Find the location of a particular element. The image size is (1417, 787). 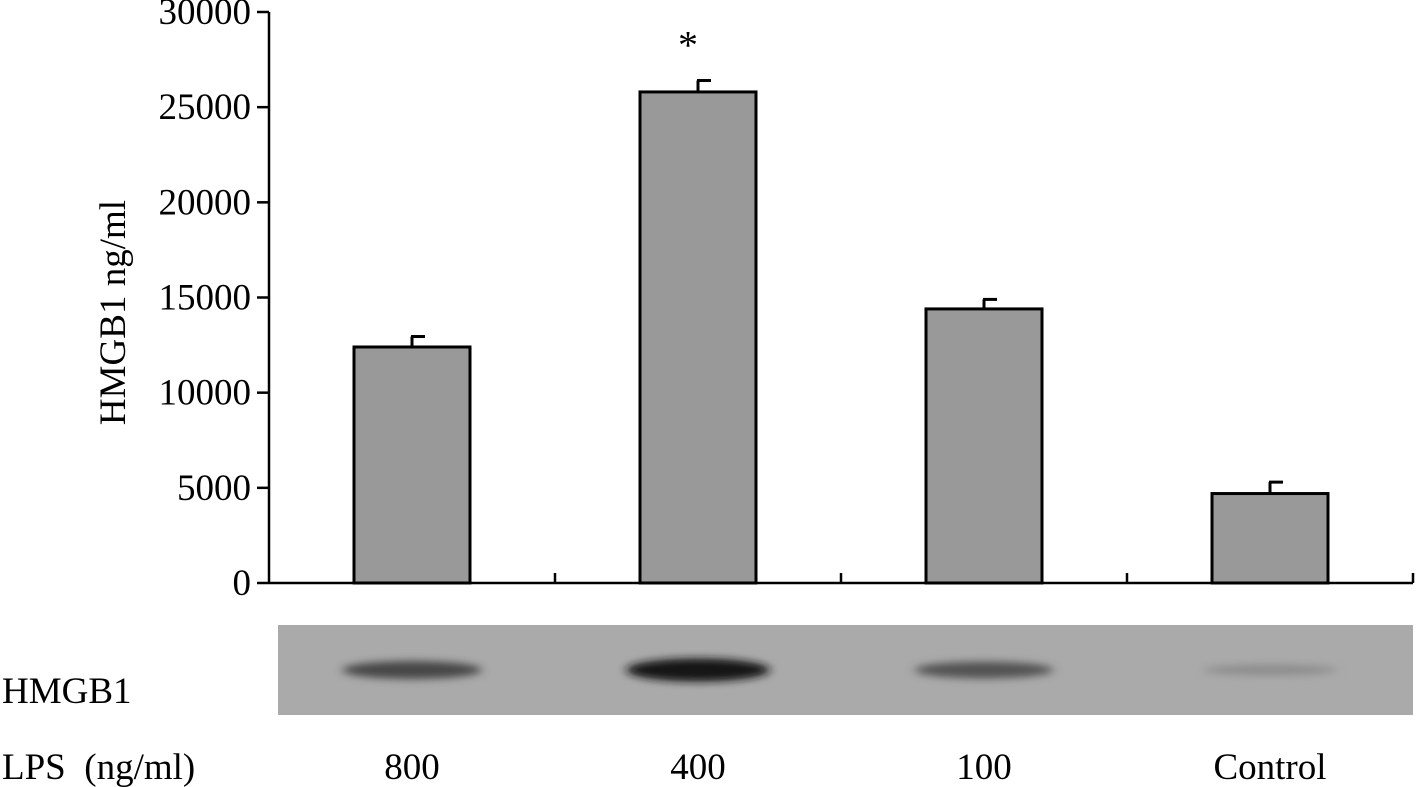

western-blot is located at coordinates (845, 670).